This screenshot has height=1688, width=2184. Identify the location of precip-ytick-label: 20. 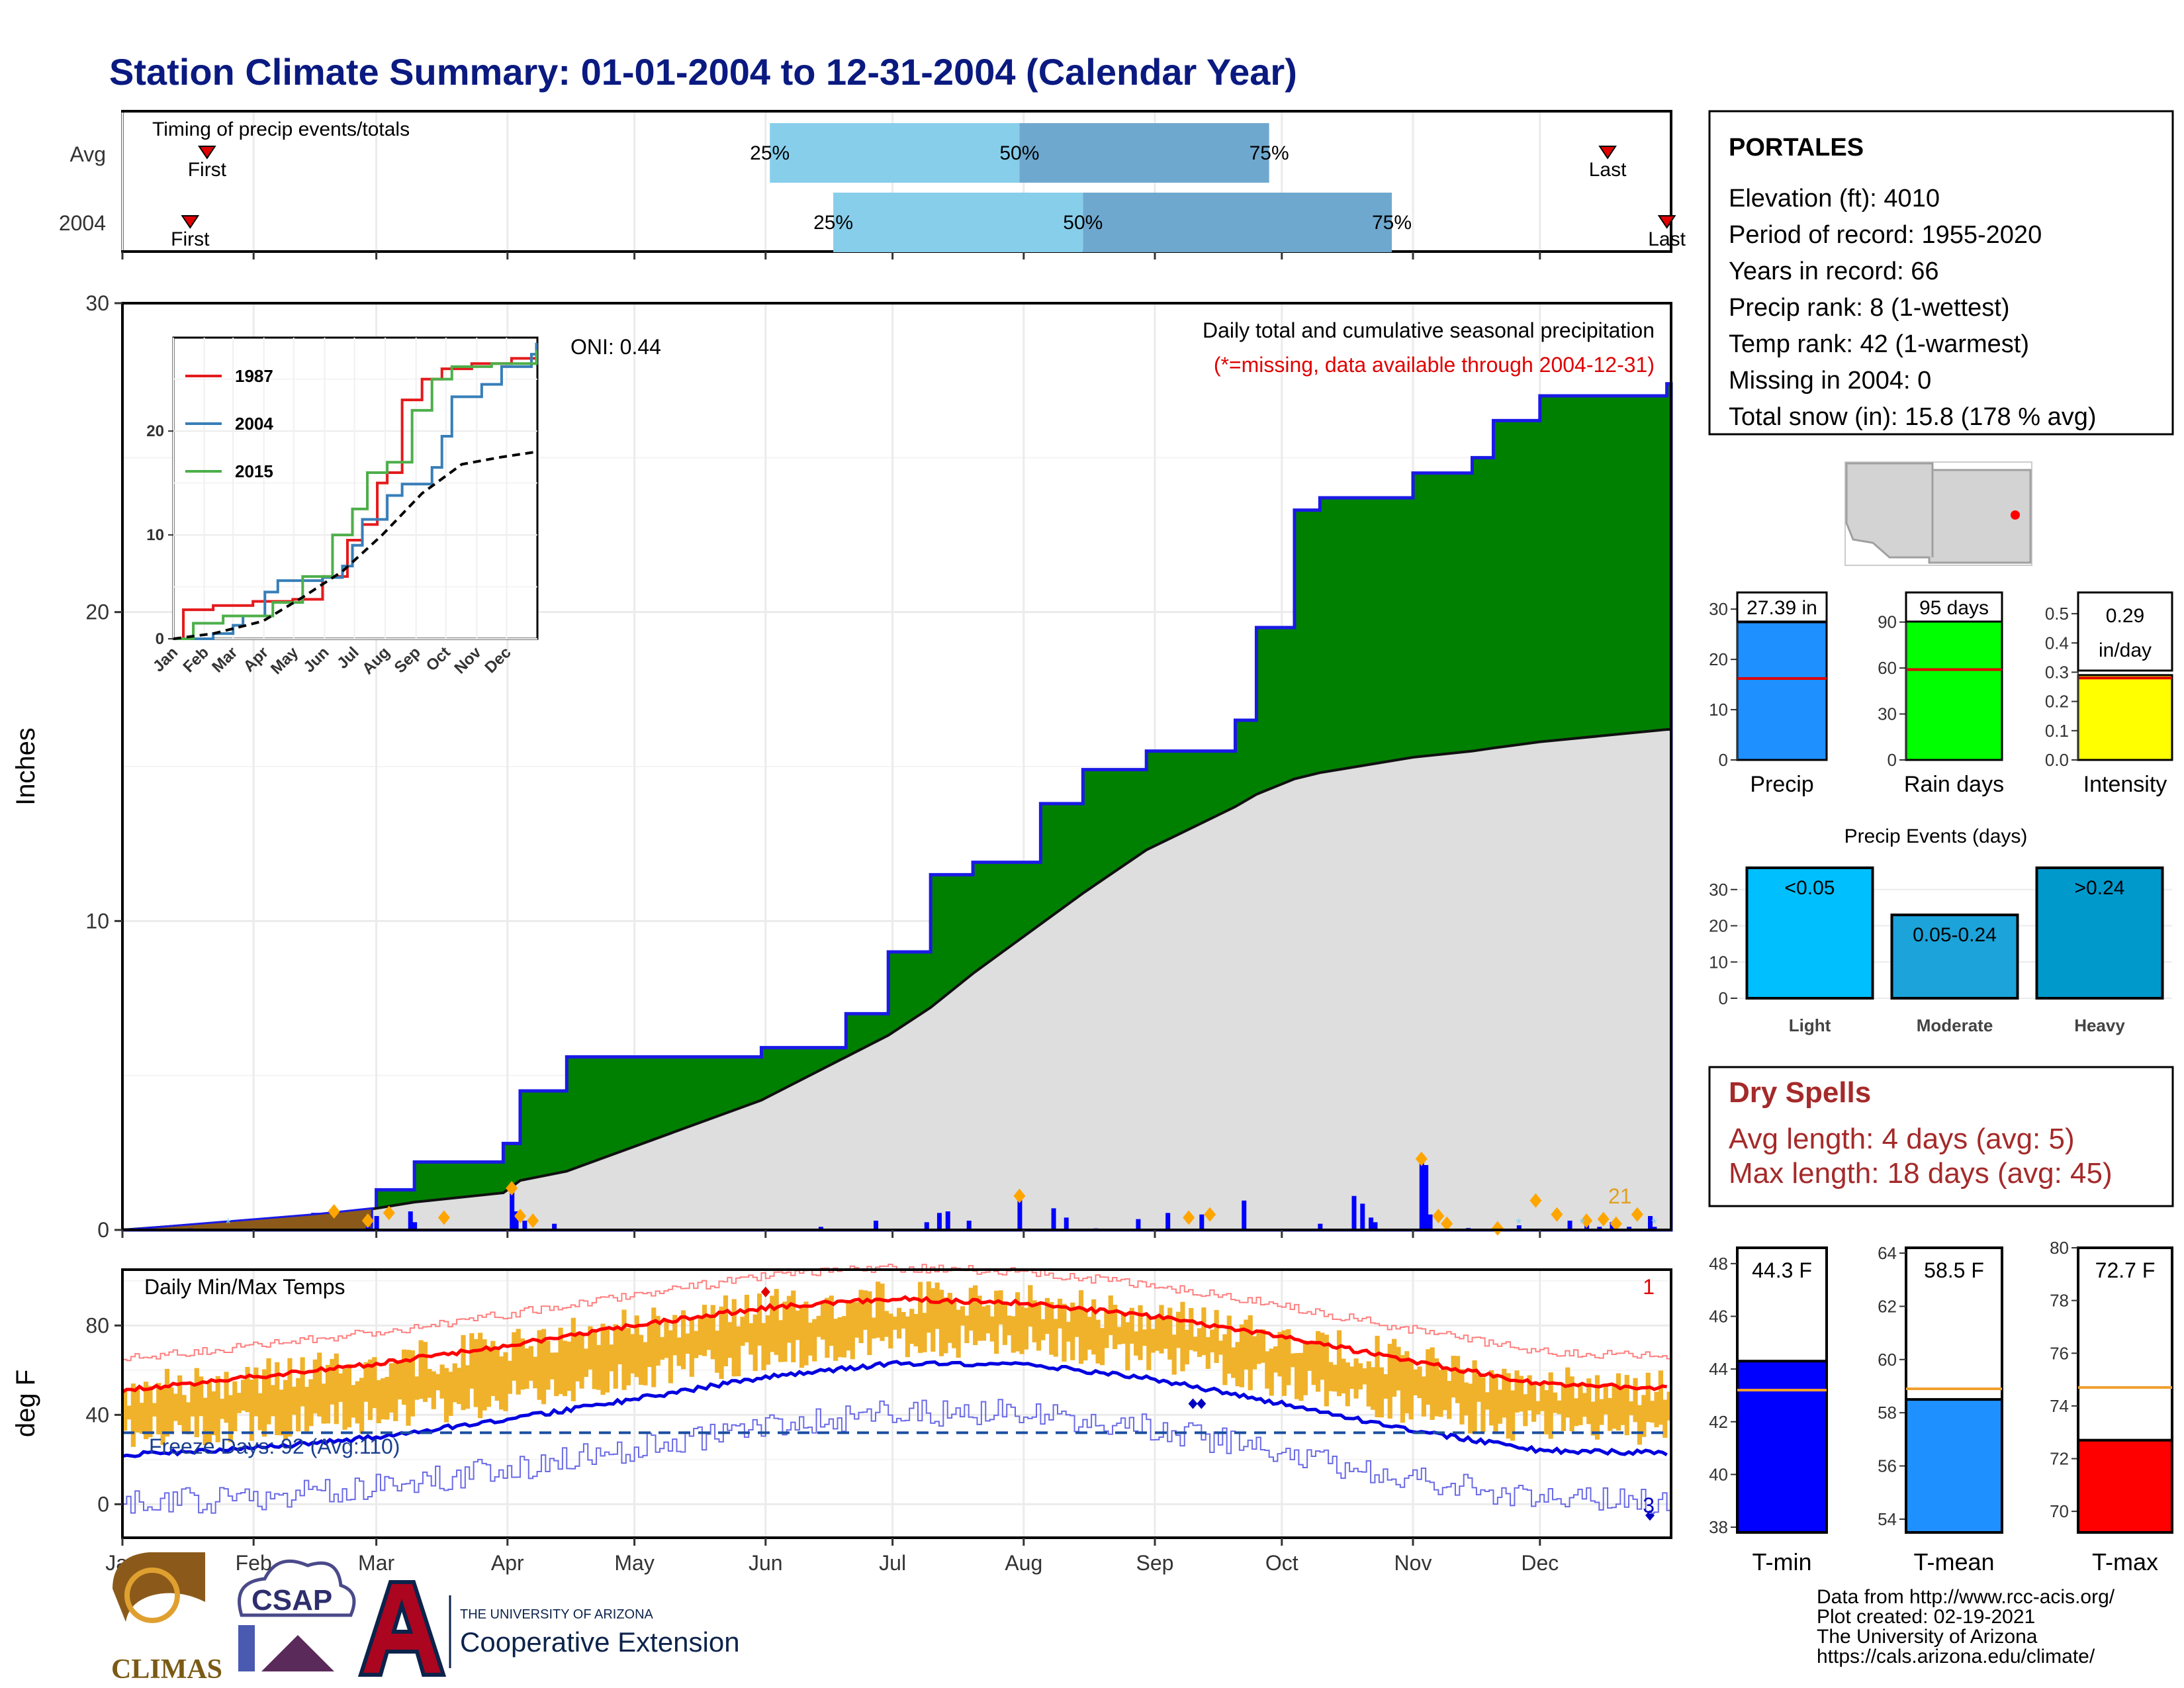
(97, 612).